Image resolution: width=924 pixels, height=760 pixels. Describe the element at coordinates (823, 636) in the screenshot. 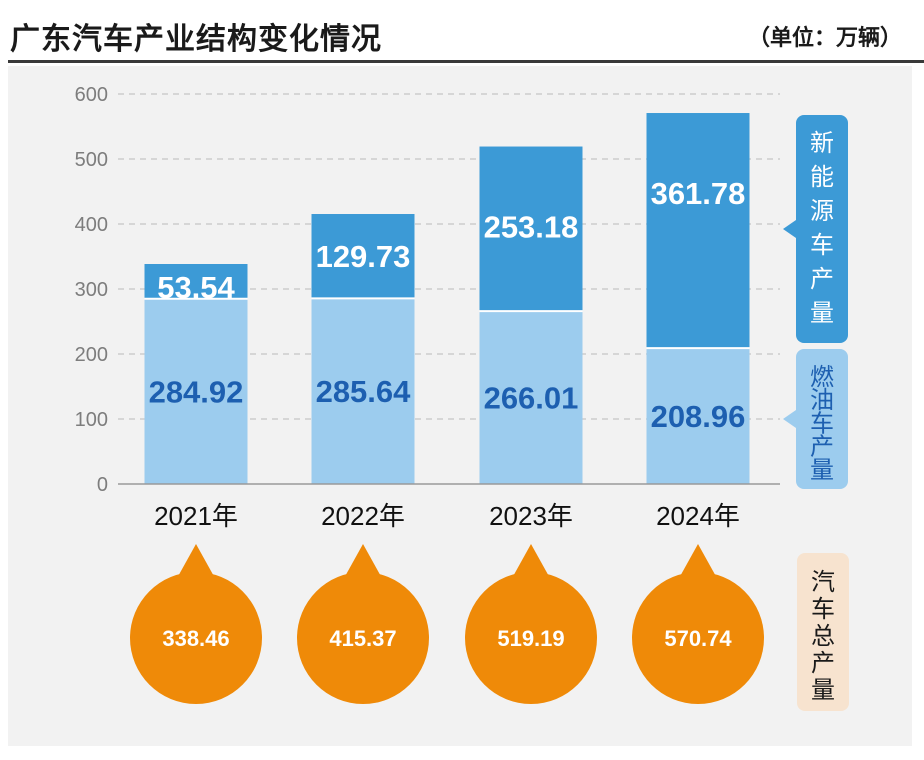

I see `legend-total-label: 汽车总产量` at that location.